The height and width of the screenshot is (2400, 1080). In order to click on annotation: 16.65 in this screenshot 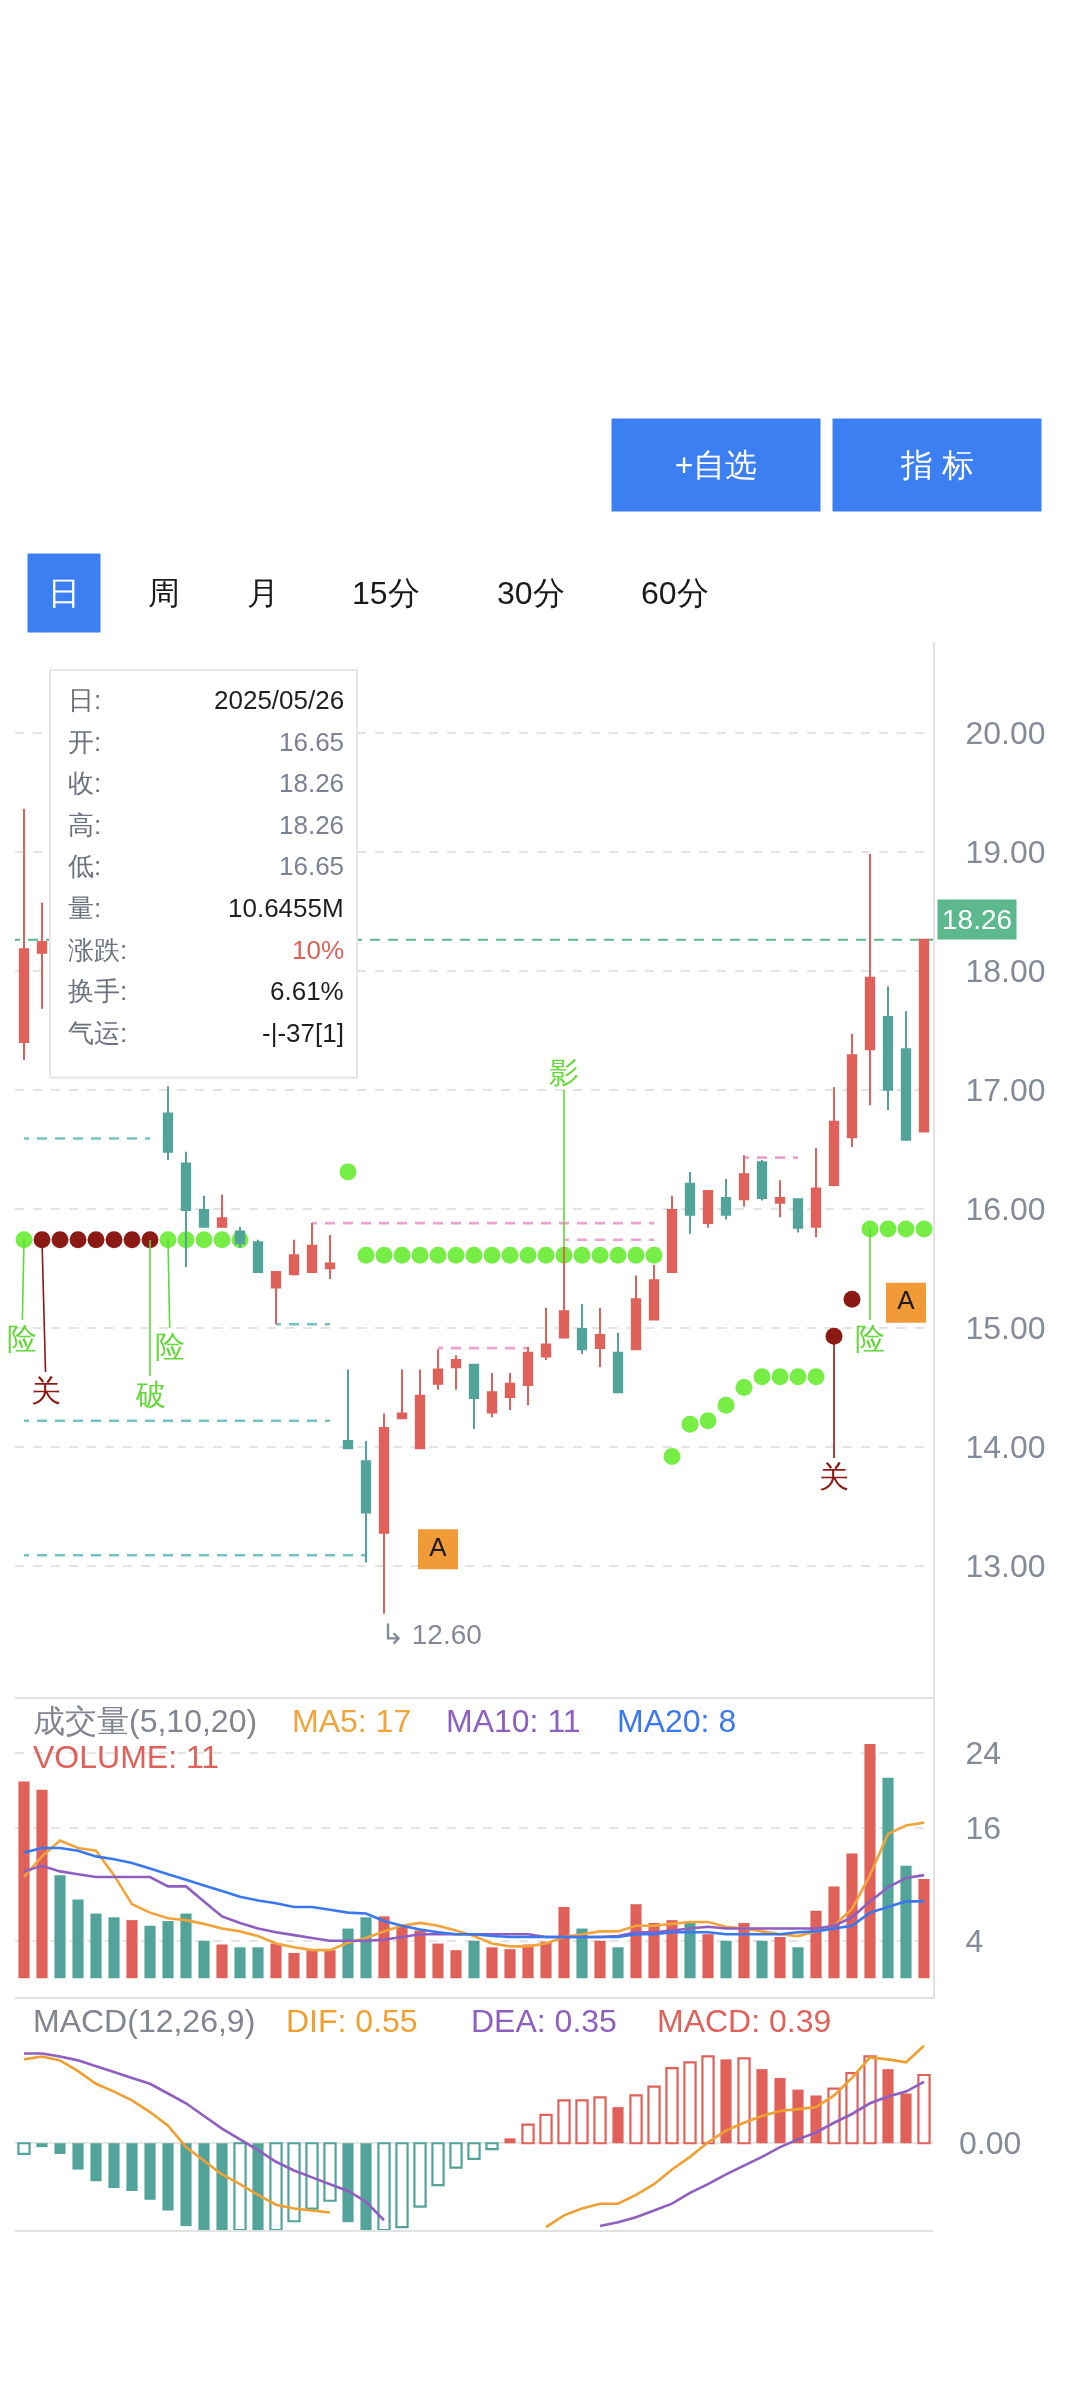, I will do `click(312, 742)`.